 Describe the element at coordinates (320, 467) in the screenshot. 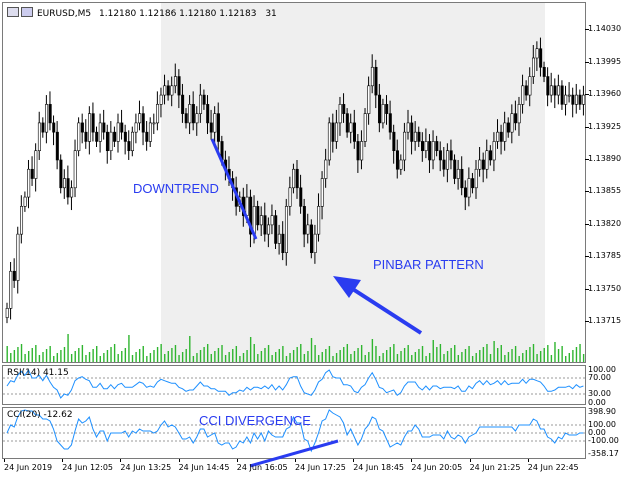

I see `time-tick-label: 24 Jun 17:25` at that location.